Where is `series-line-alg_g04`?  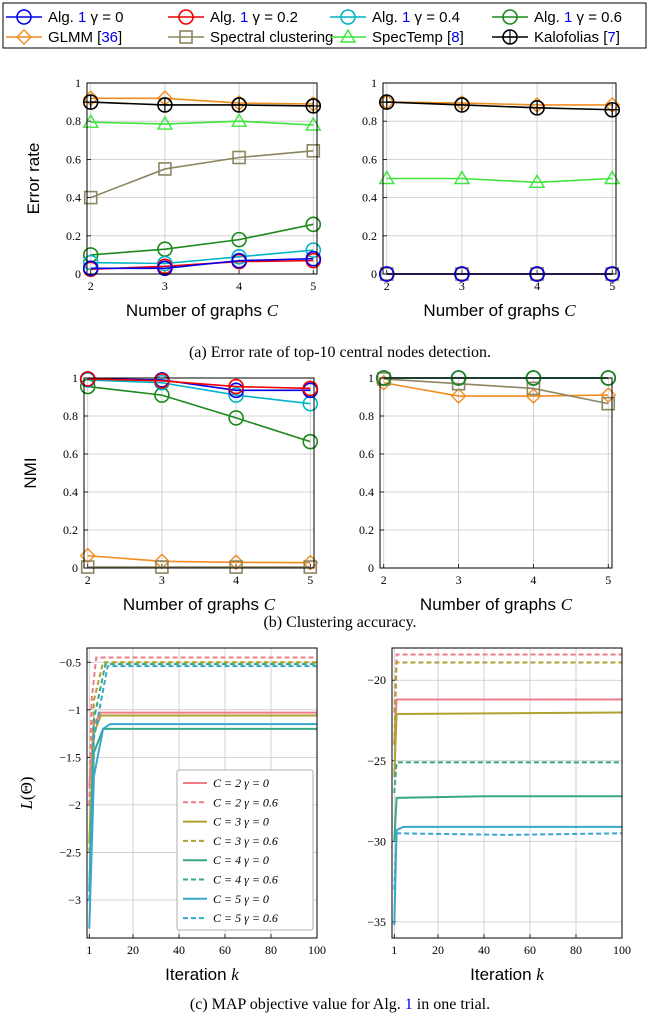
series-line-alg_g04 is located at coordinates (199, 392).